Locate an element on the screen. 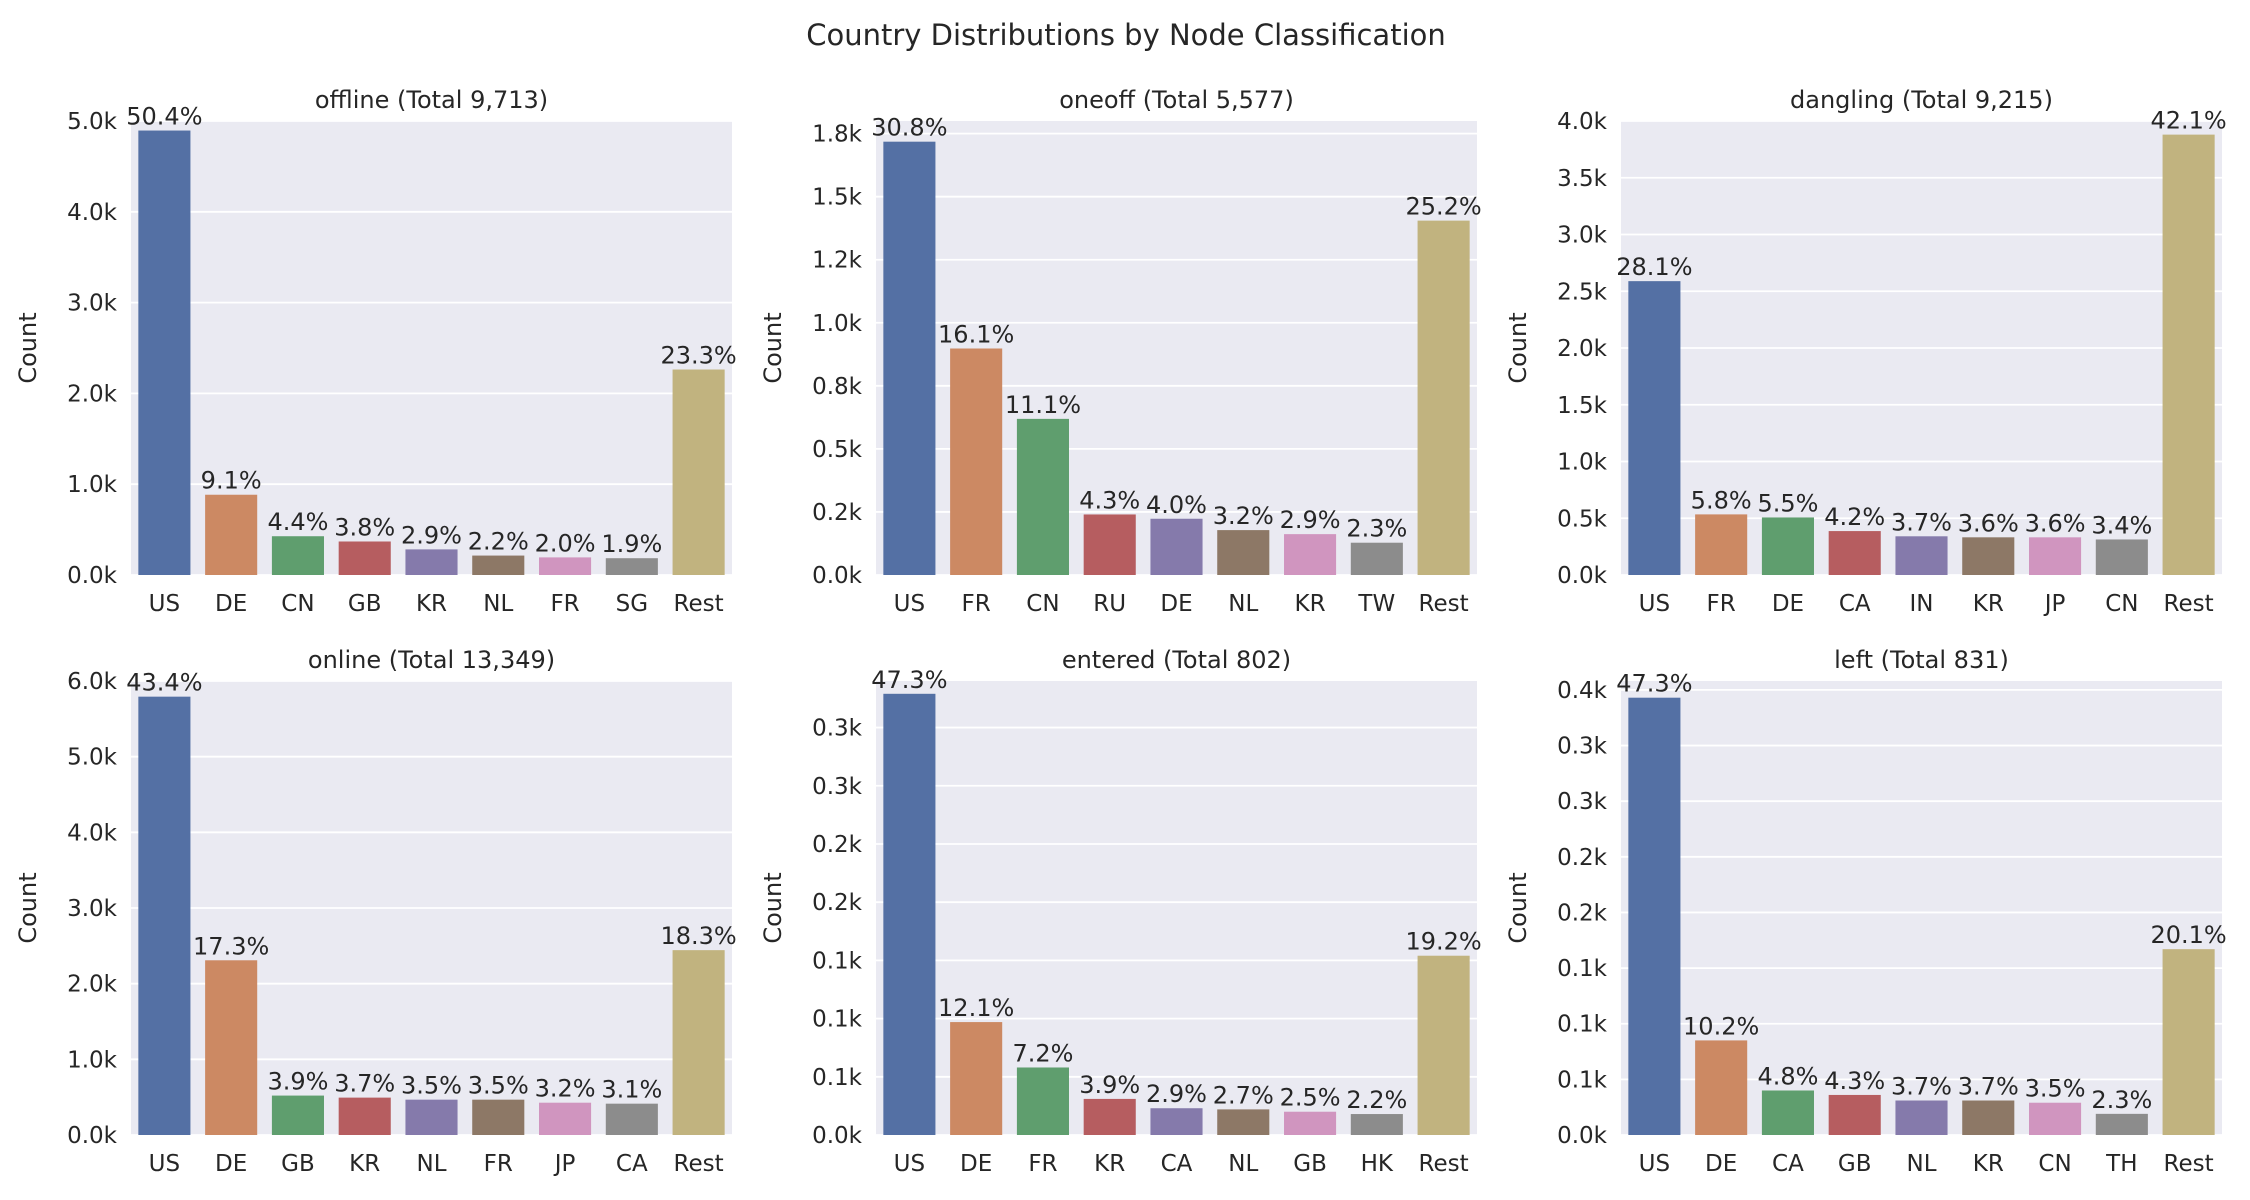  y-tick-label: 2.0k is located at coordinates (92, 394).